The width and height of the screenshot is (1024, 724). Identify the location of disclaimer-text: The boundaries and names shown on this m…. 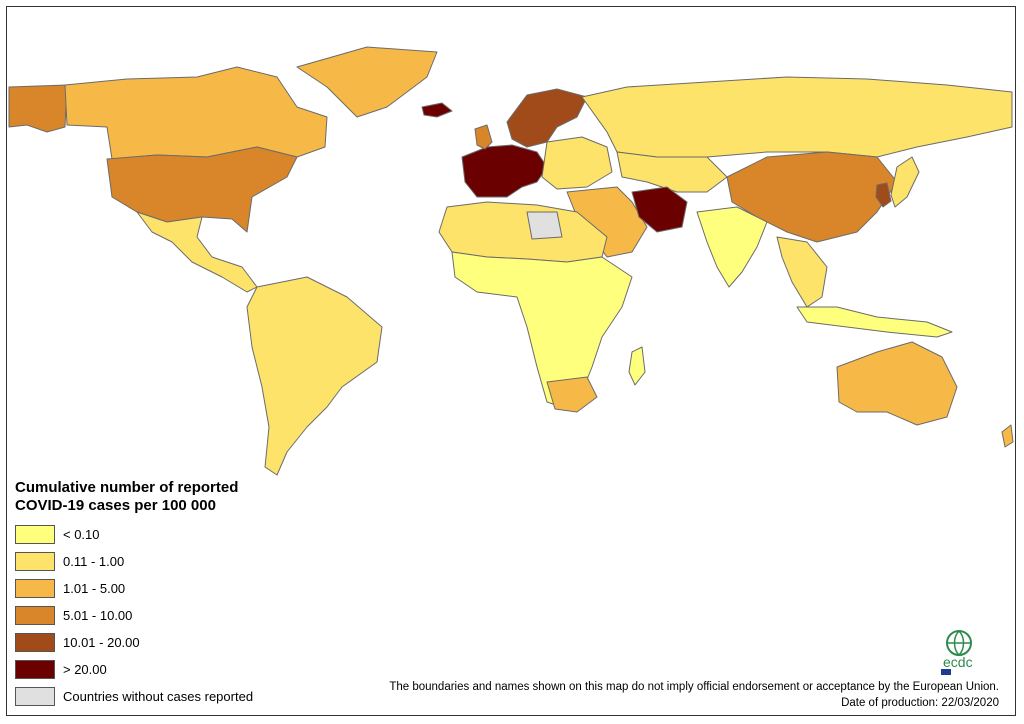
(694, 687).